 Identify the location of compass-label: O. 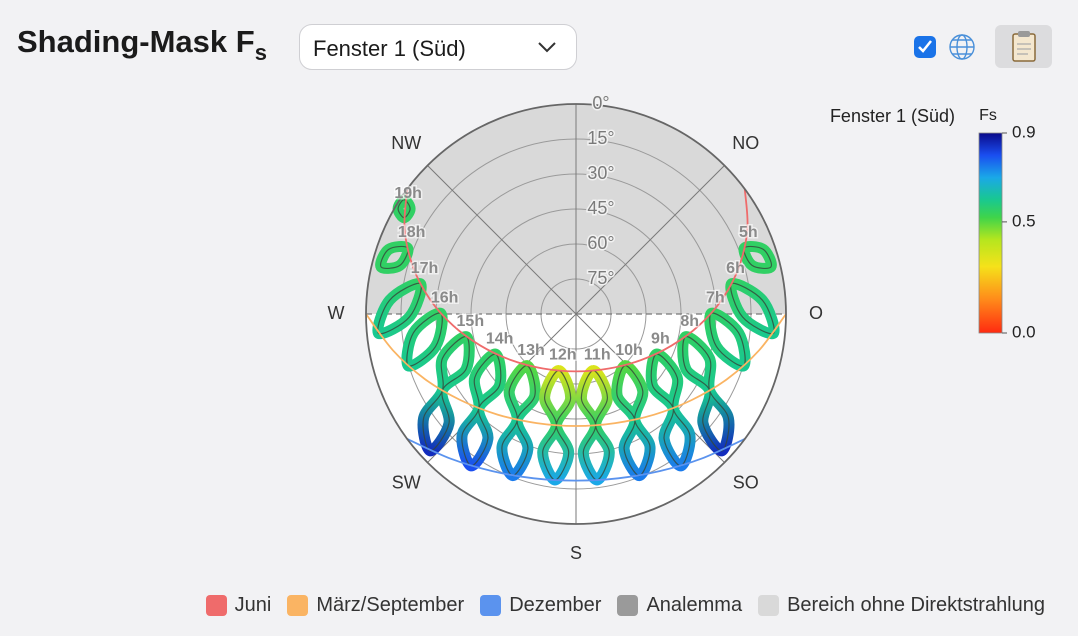
(816, 313).